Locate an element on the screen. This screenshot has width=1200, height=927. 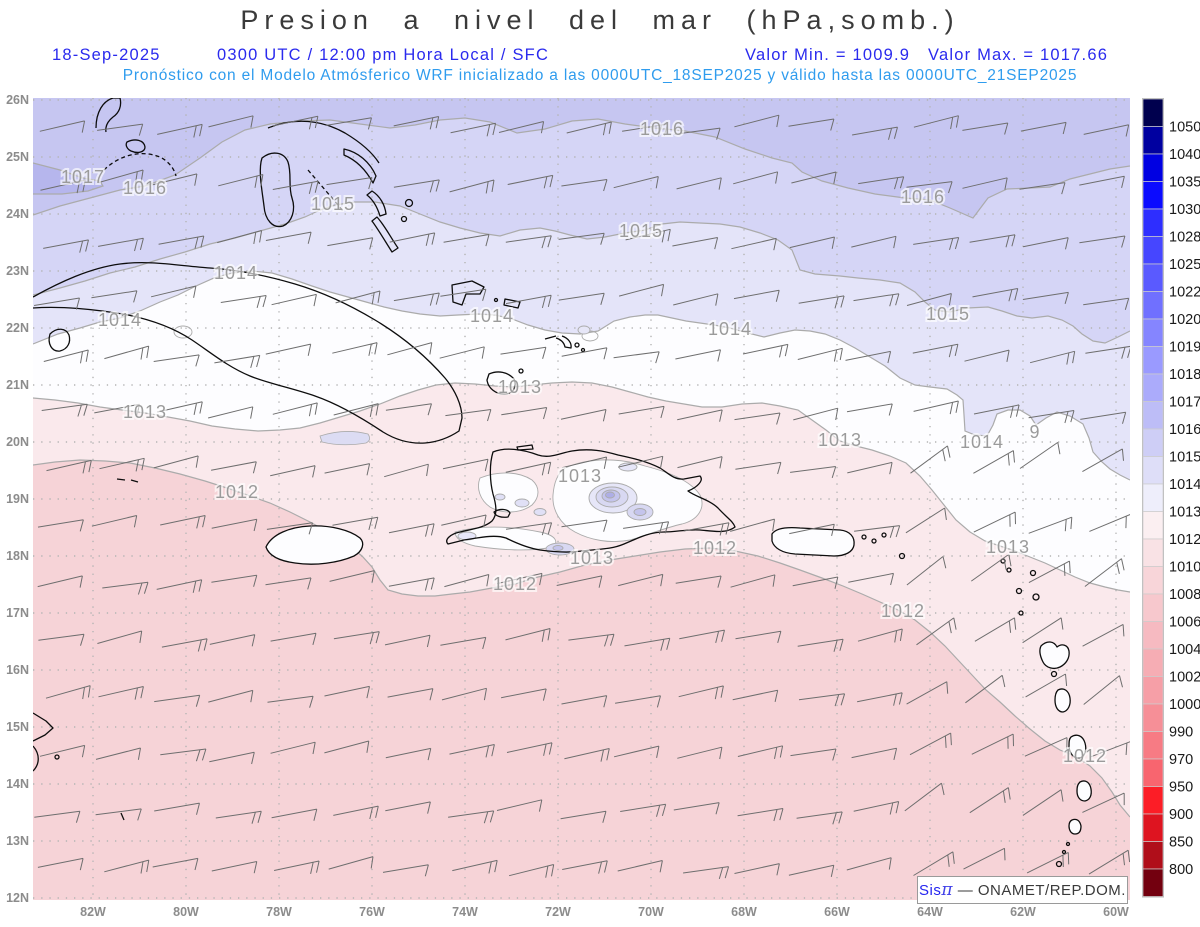
colorbar-tick-label: 1002 is located at coordinates (1184, 678).